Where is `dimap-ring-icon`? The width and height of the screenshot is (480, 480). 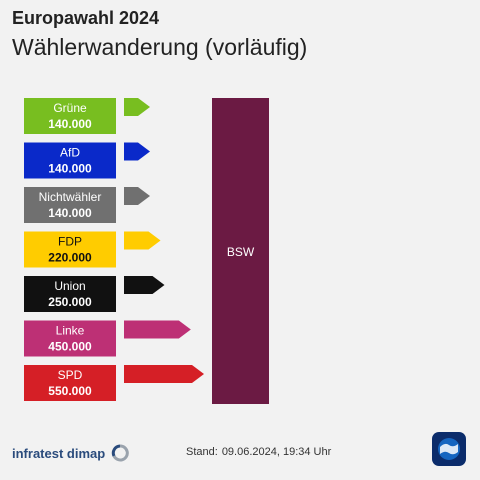
dimap-ring-icon is located at coordinates (120, 453).